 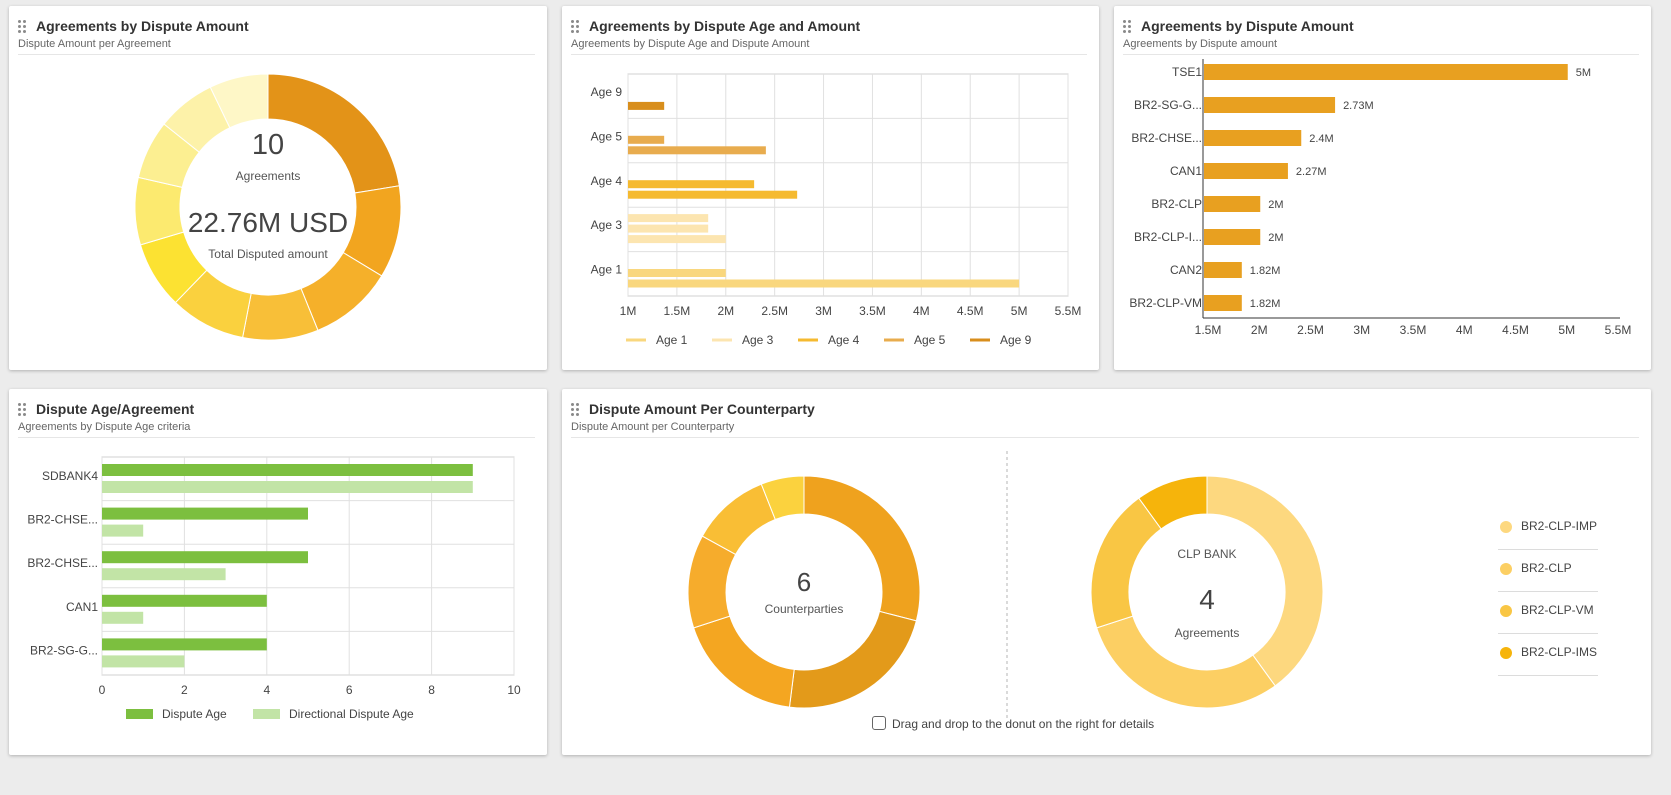 What do you see at coordinates (1259, 330) in the screenshot?
I see `x-tick-label: 2M` at bounding box center [1259, 330].